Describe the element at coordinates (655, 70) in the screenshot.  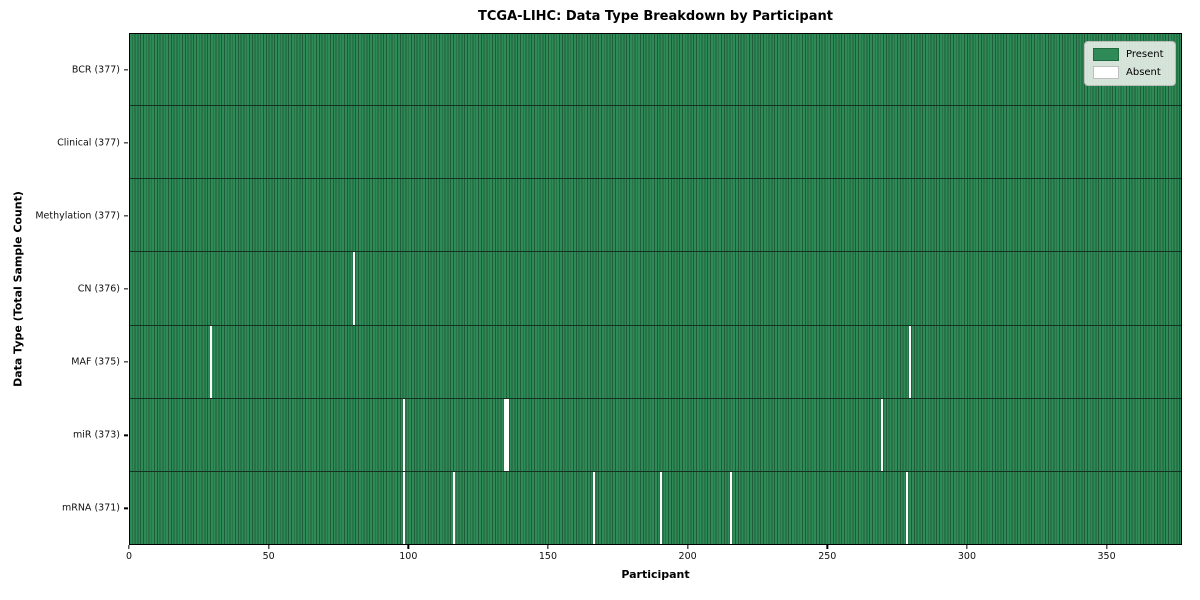
I see `plot-row-bcr` at that location.